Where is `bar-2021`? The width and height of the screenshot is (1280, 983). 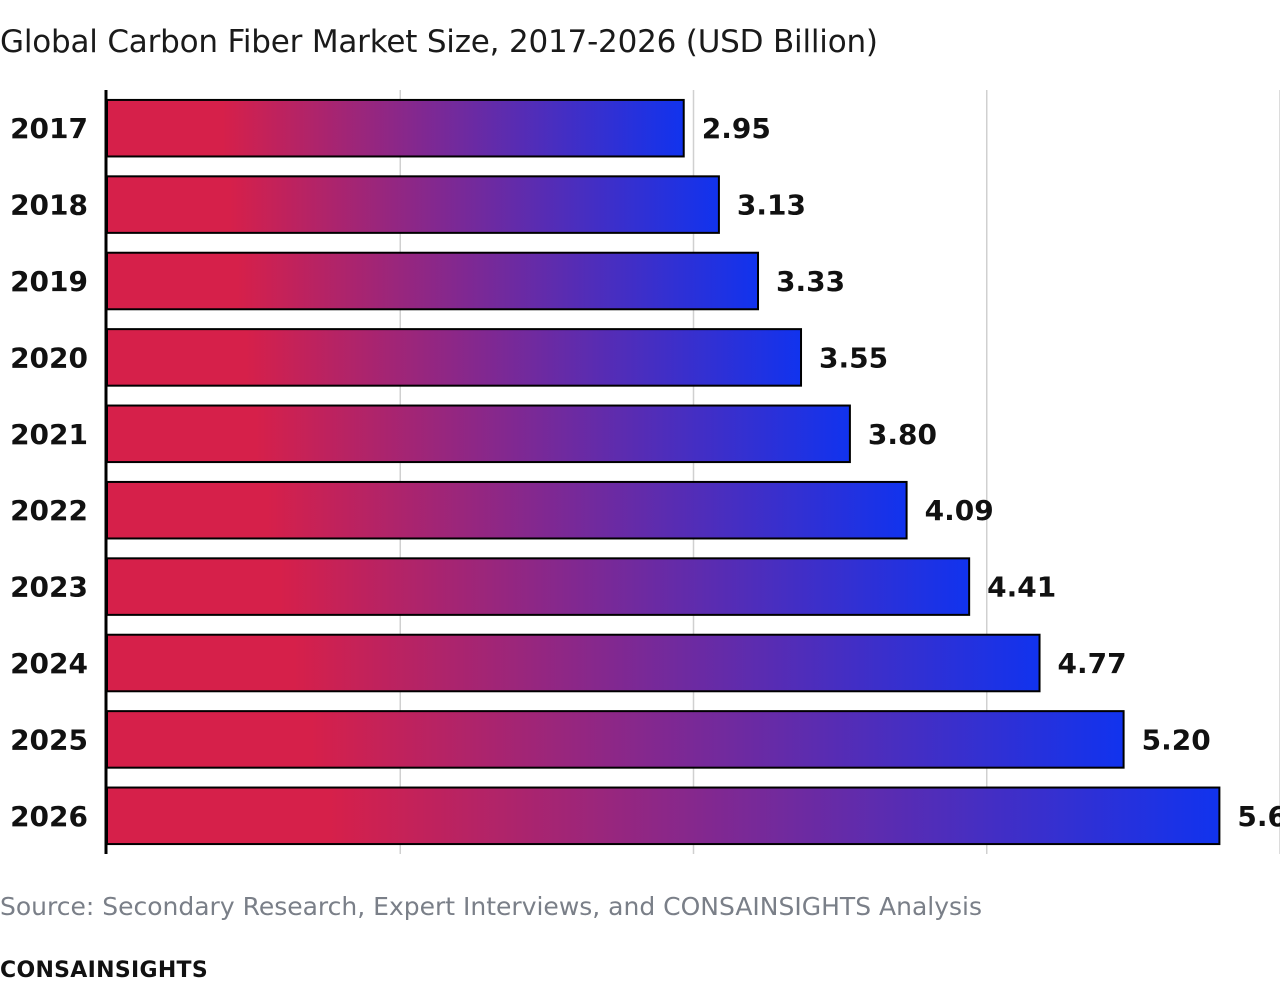
bar-2021 is located at coordinates (478, 434).